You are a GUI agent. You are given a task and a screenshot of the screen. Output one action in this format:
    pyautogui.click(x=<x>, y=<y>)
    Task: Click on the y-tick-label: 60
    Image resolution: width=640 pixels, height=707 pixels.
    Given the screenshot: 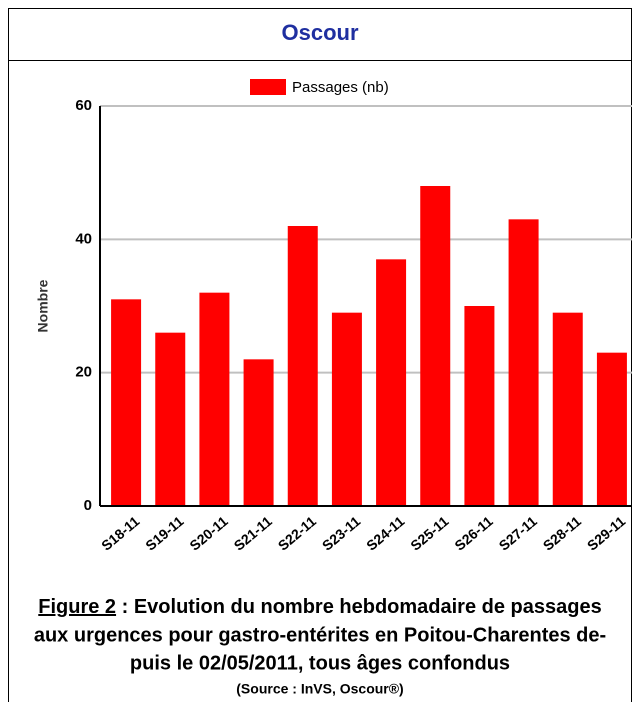 What is the action you would take?
    pyautogui.click(x=83, y=105)
    